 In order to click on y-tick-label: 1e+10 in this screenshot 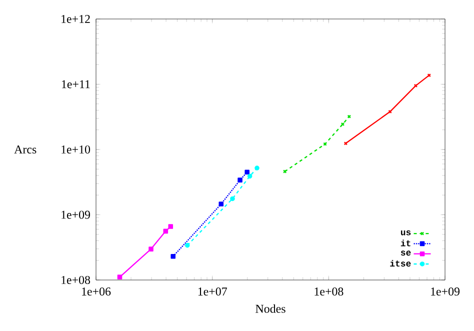, I will do `click(76, 149)`.